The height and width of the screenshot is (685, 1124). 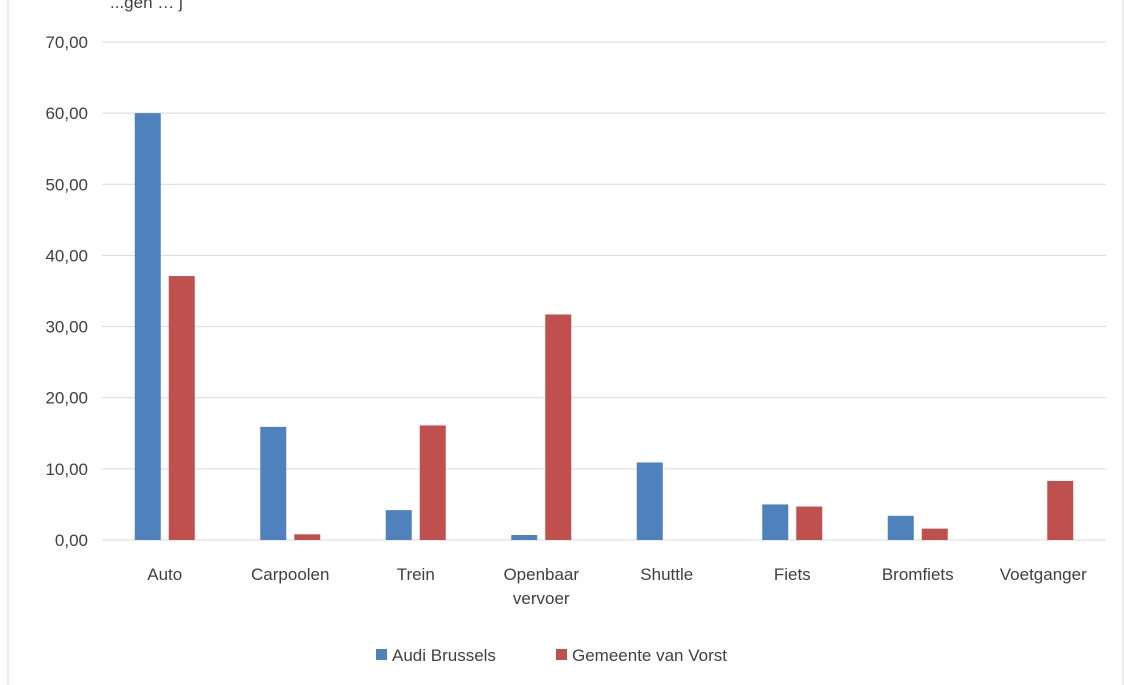 I want to click on y-tick-label: 60,00, so click(x=66, y=113).